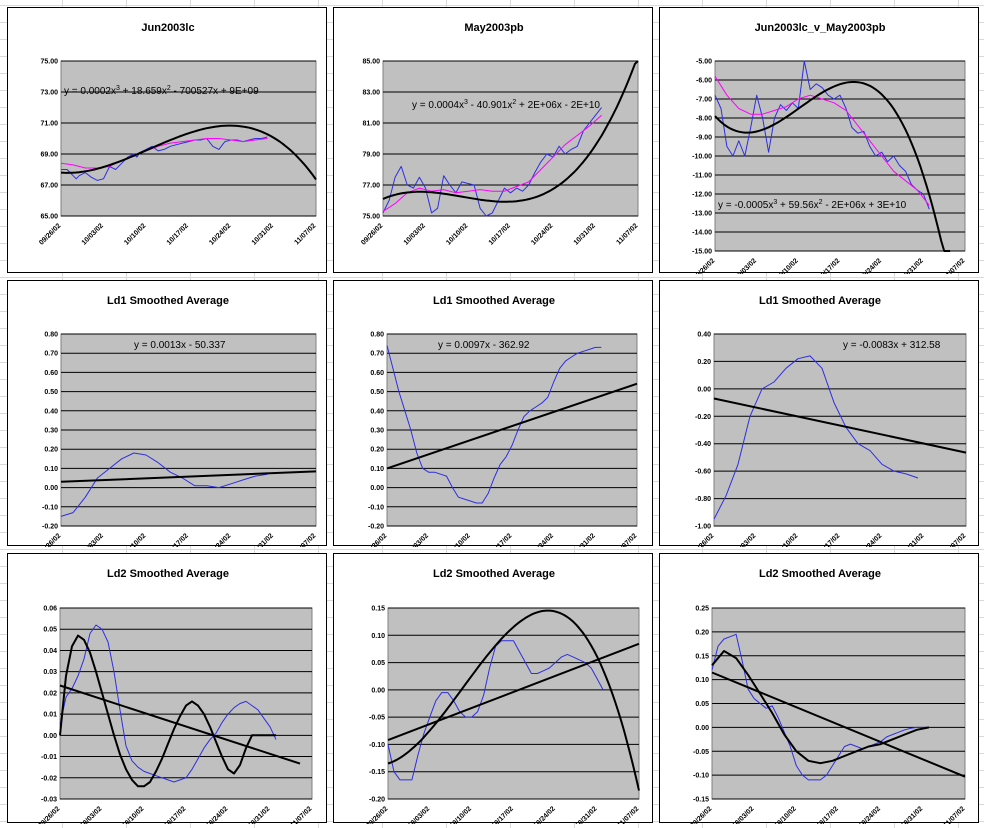 This screenshot has width=984, height=828. Describe the element at coordinates (51, 392) in the screenshot. I see `y-tick-label: 0.50` at that location.